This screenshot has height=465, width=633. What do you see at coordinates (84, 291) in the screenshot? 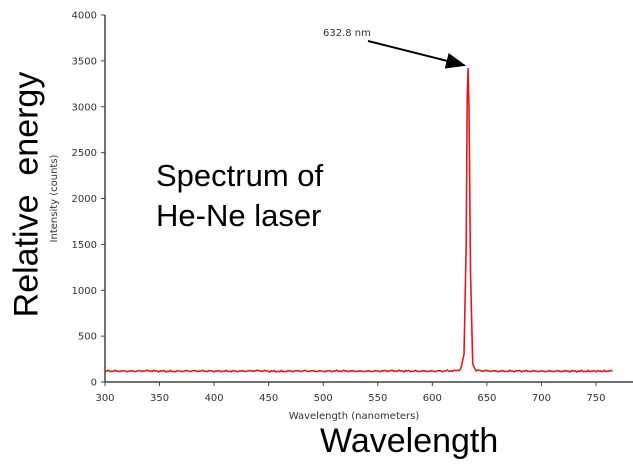
I see `y-tick-label: 1000` at bounding box center [84, 291].